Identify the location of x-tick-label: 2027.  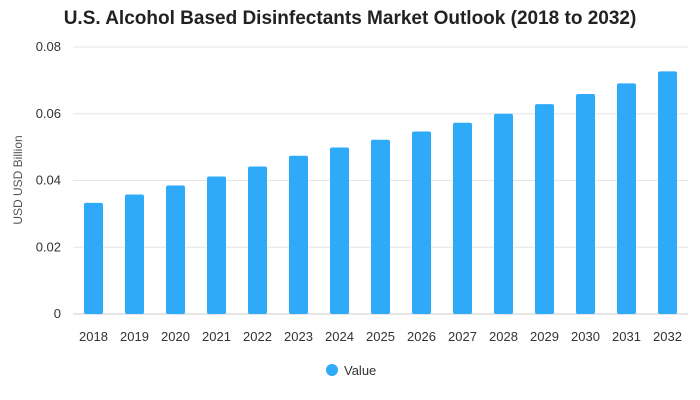
(462, 336).